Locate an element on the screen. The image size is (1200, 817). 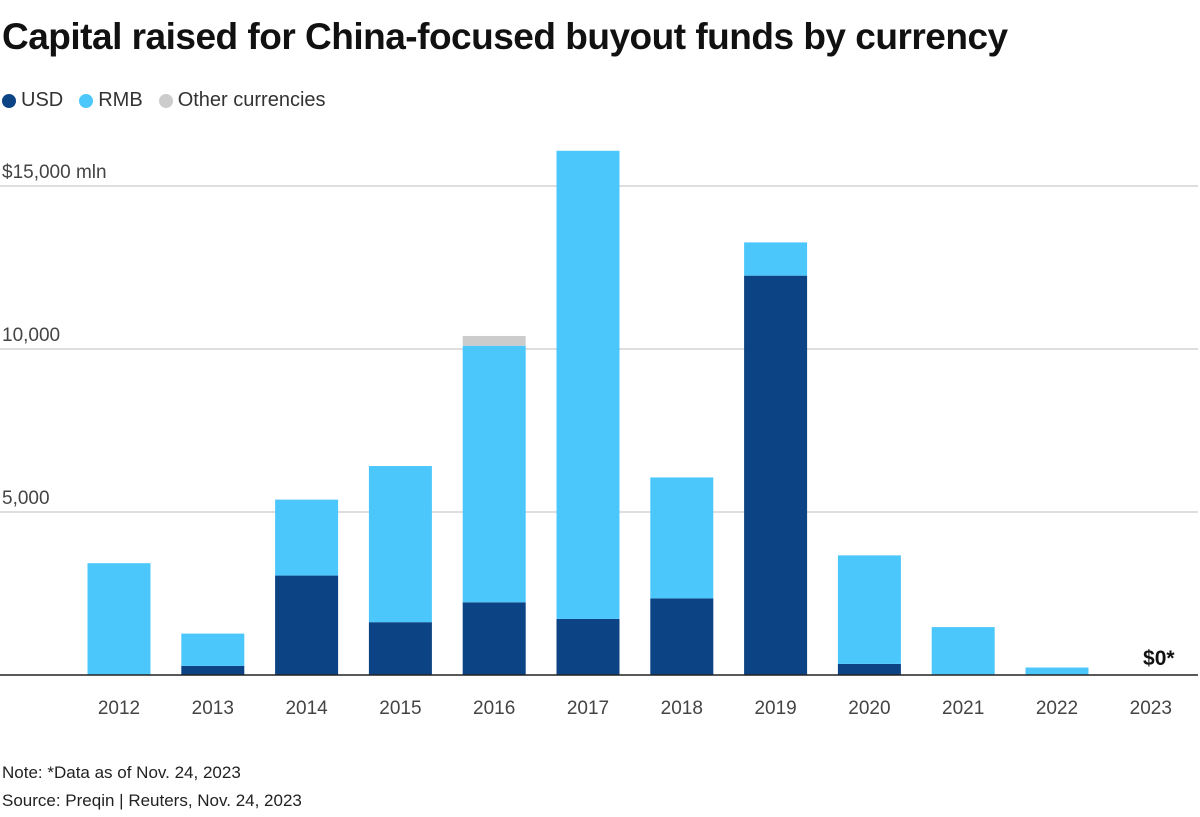
bar-rmb-2016 is located at coordinates (494, 474).